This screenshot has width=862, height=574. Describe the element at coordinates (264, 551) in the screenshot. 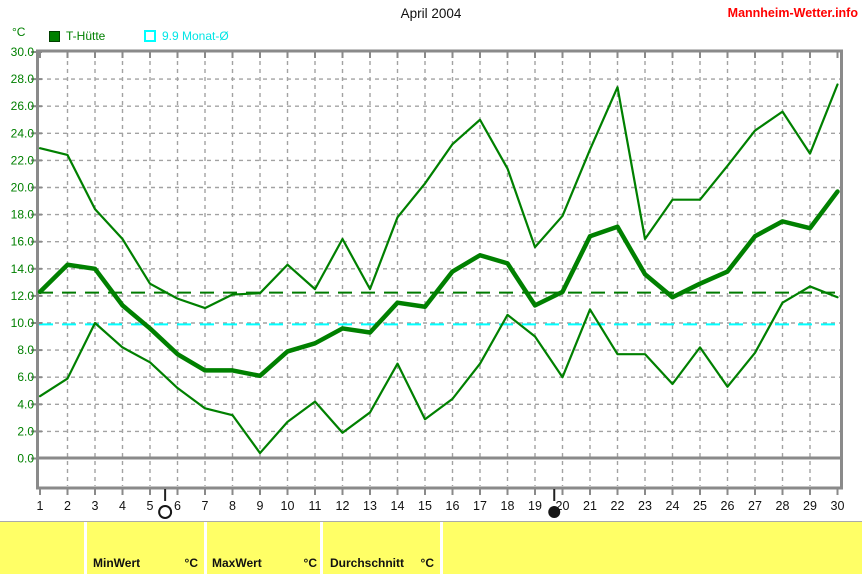

I see `stats-col-maxwert: MaxWert °C 30.04. 15:40 27.6` at that location.